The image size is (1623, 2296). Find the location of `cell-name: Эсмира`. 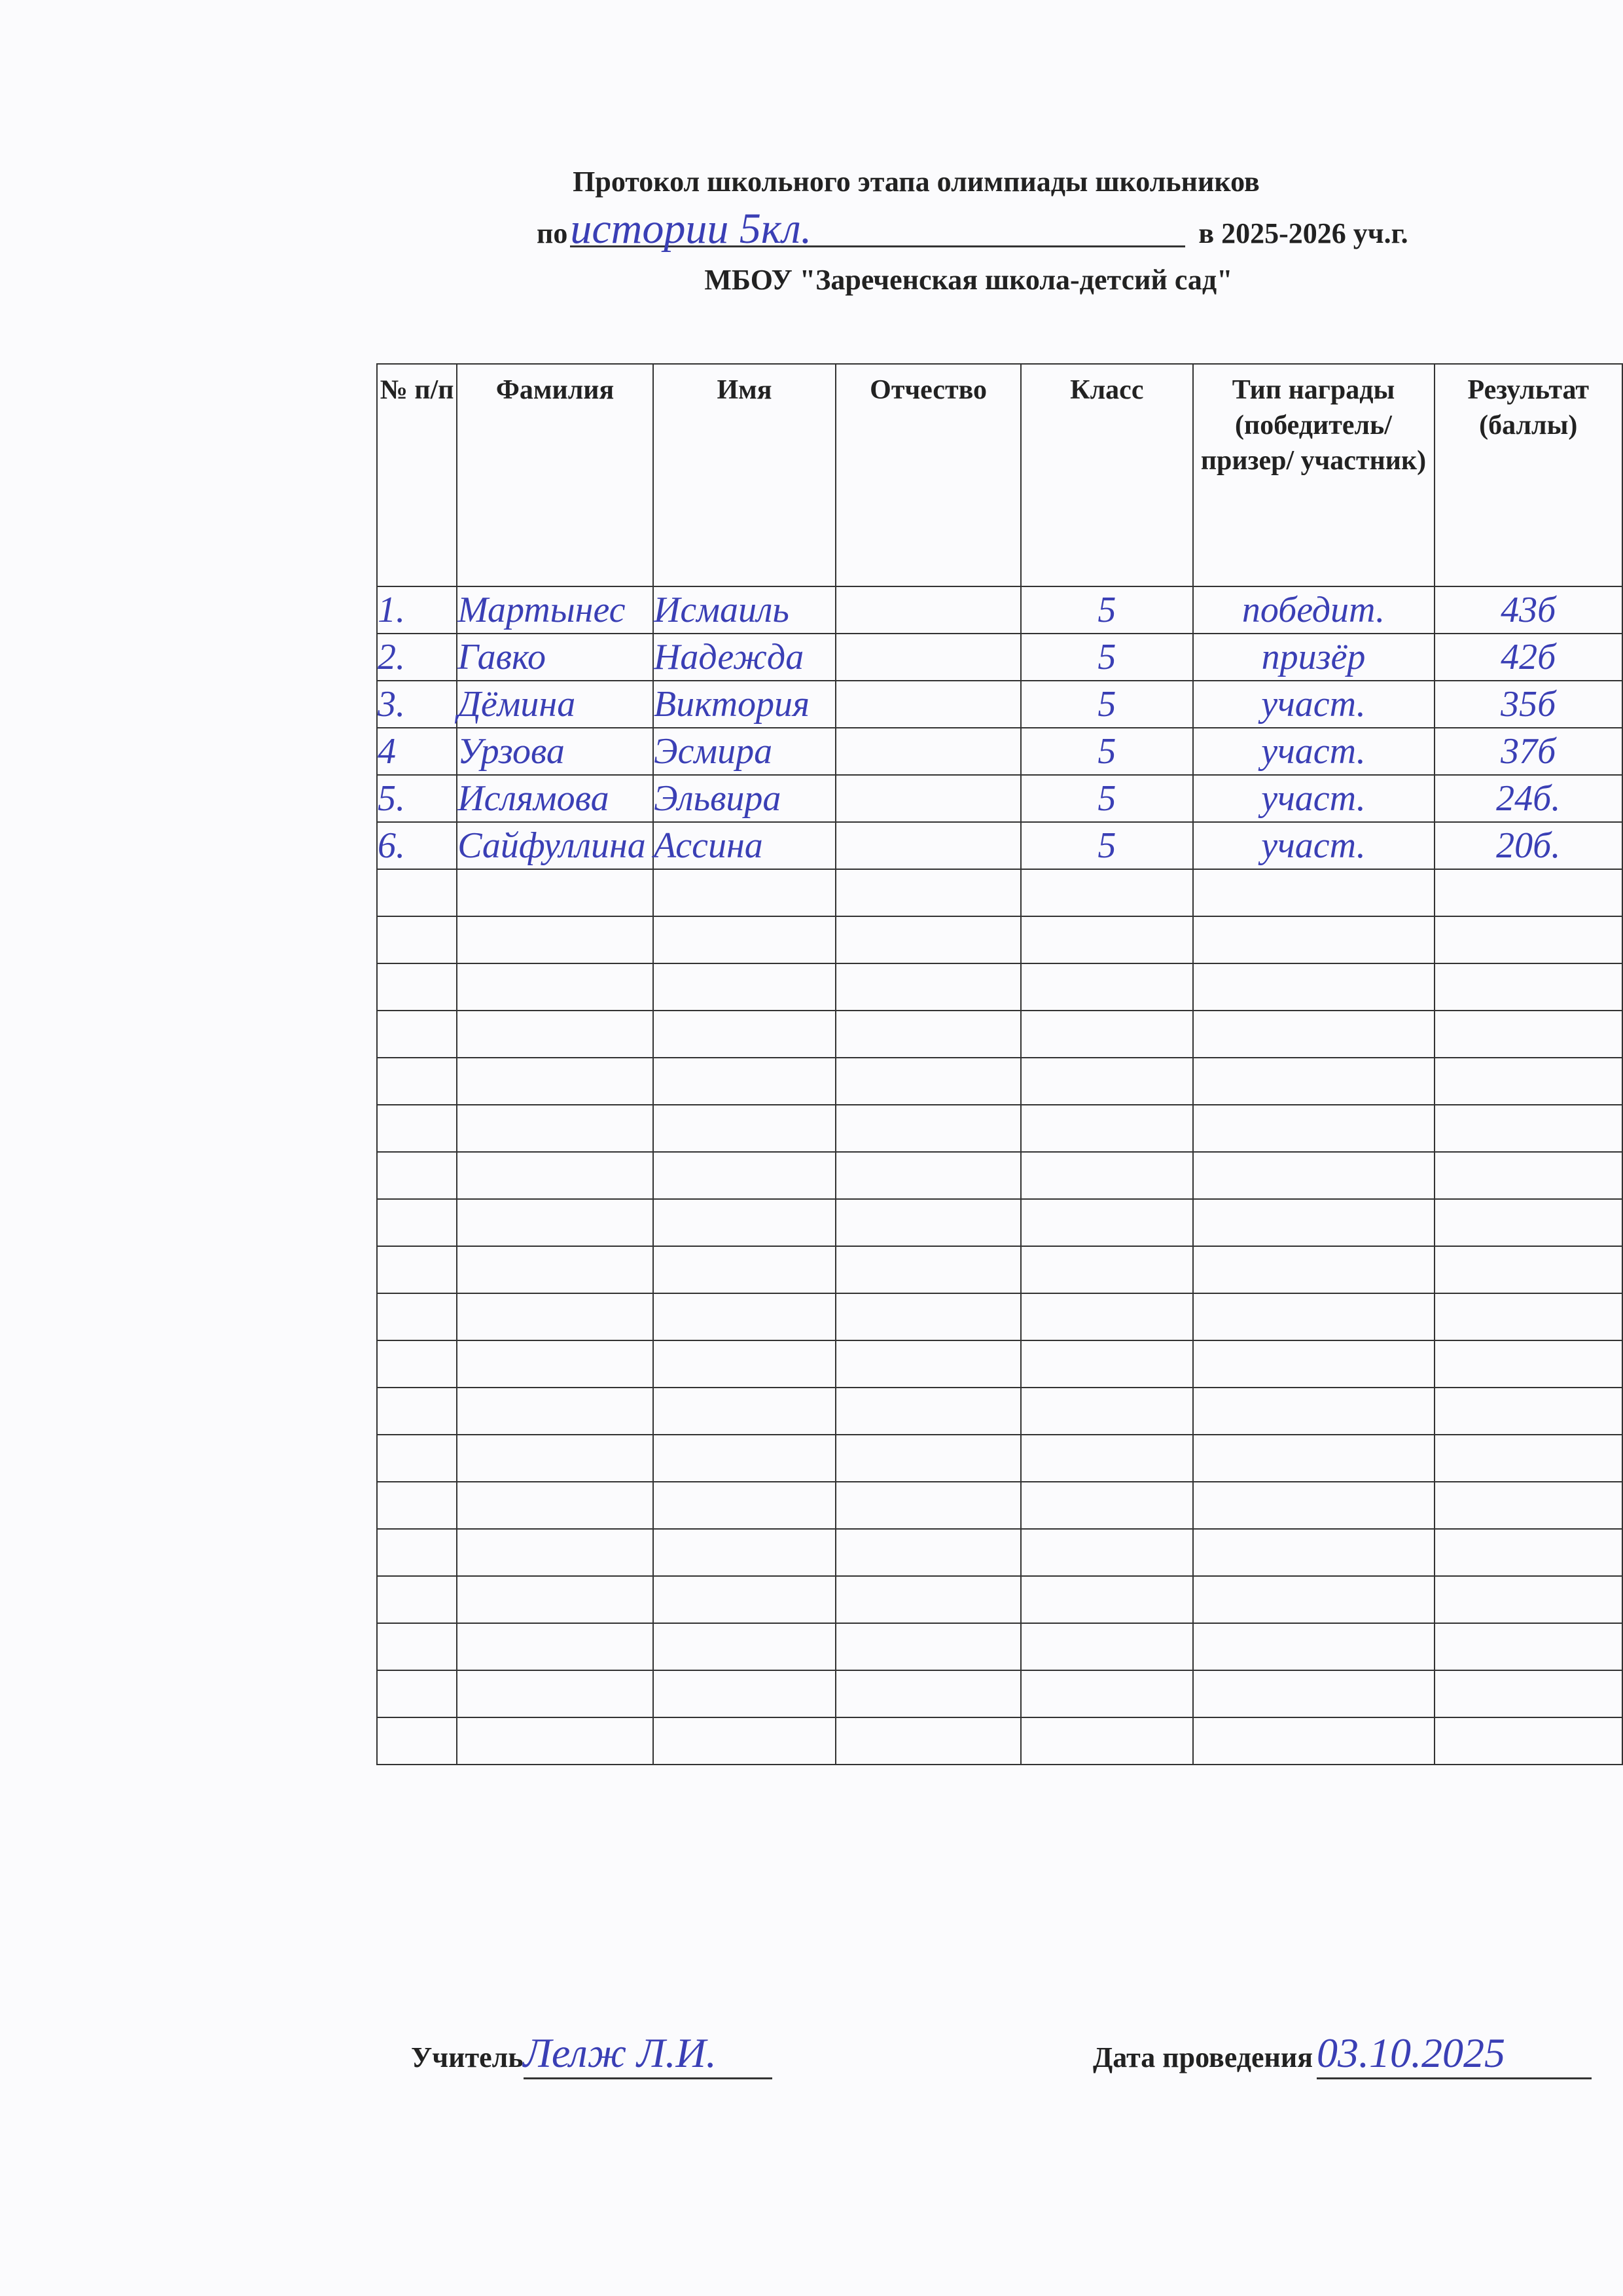

cell-name: Эсмира is located at coordinates (744, 751).